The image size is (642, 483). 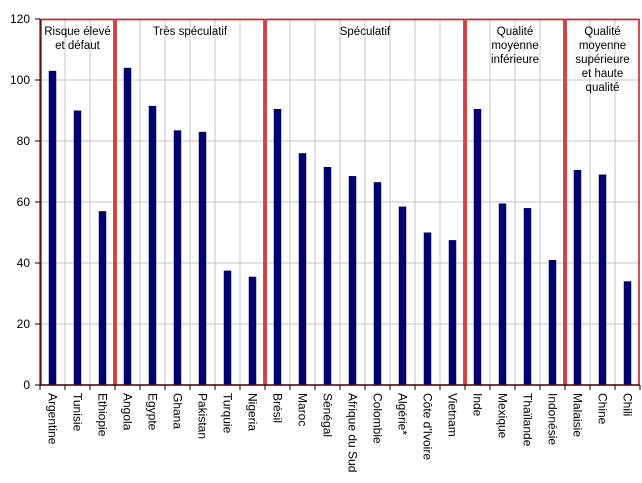 I want to click on x-tick-label-egypte: Egypte, so click(x=153, y=412).